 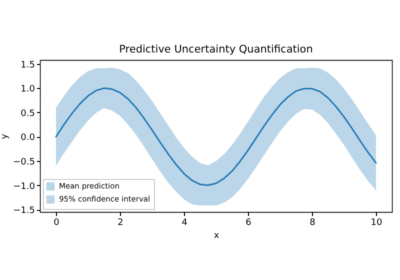 I want to click on y-tick-label: −1.5, so click(x=24, y=211).